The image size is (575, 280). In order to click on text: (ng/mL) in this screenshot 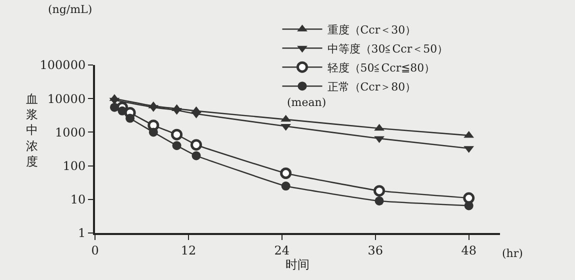, I will do `click(70, 9)`.